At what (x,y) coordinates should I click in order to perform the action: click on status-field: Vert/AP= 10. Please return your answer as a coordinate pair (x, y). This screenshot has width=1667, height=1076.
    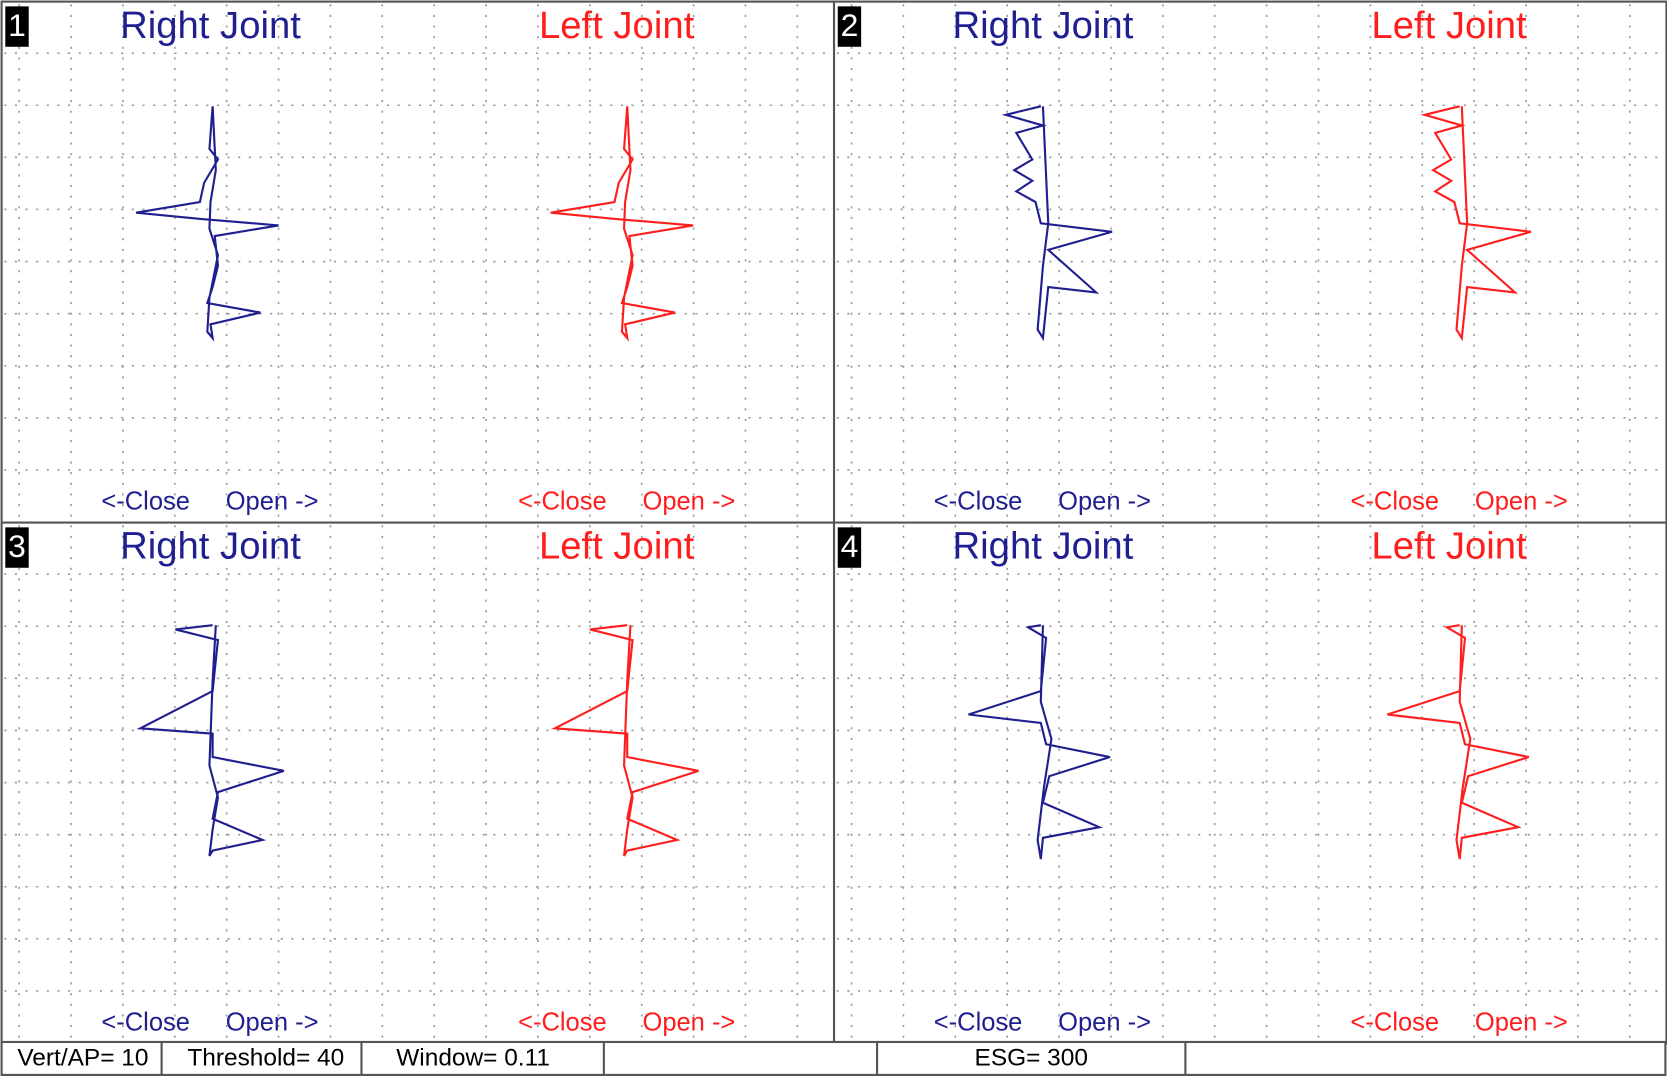
    Looking at the image, I should click on (82, 1057).